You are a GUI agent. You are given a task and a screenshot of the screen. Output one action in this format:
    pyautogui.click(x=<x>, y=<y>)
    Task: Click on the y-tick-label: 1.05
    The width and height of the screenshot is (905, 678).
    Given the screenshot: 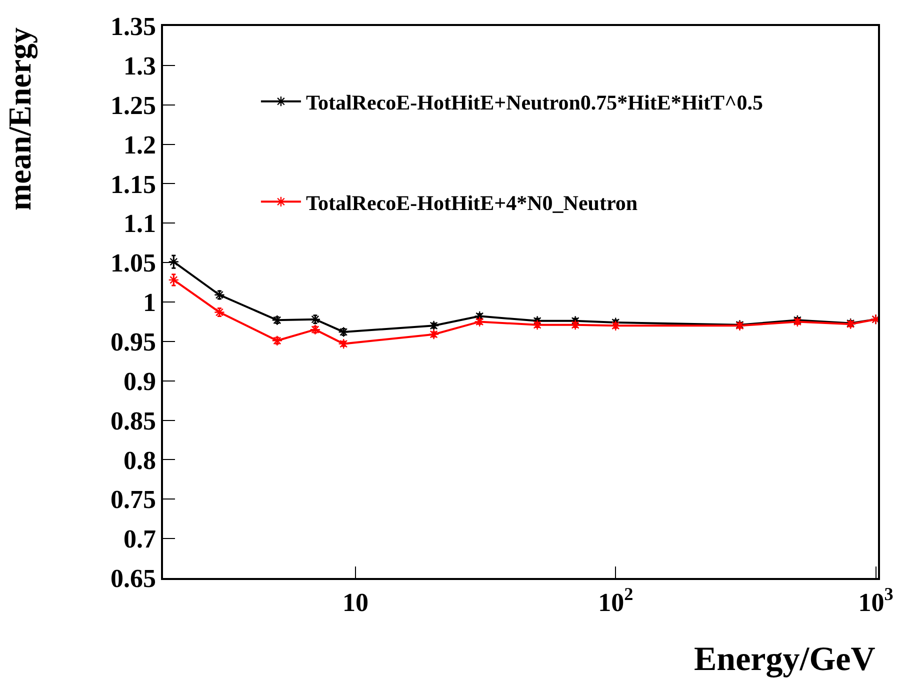 What is the action you would take?
    pyautogui.click(x=133, y=263)
    